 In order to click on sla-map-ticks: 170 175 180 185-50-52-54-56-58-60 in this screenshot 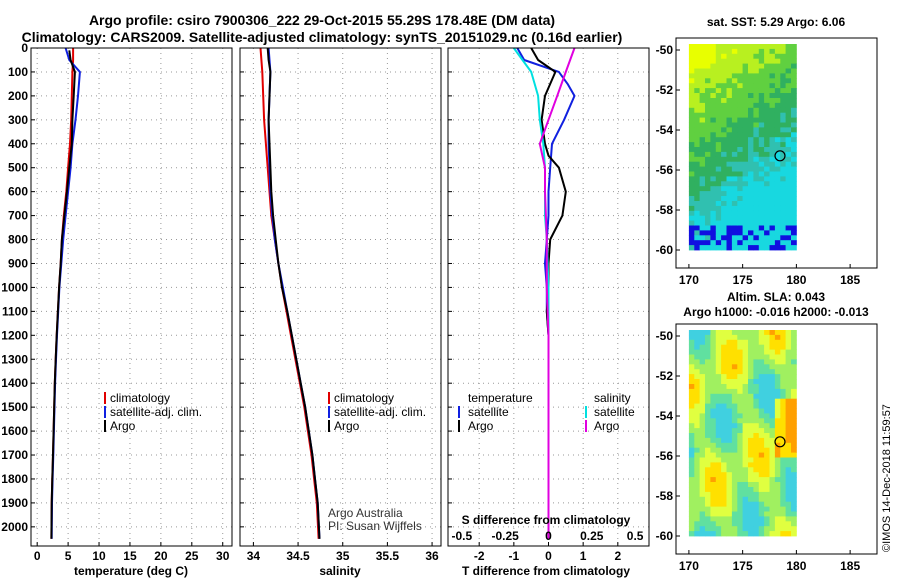, I will do `click(758, 451)`.